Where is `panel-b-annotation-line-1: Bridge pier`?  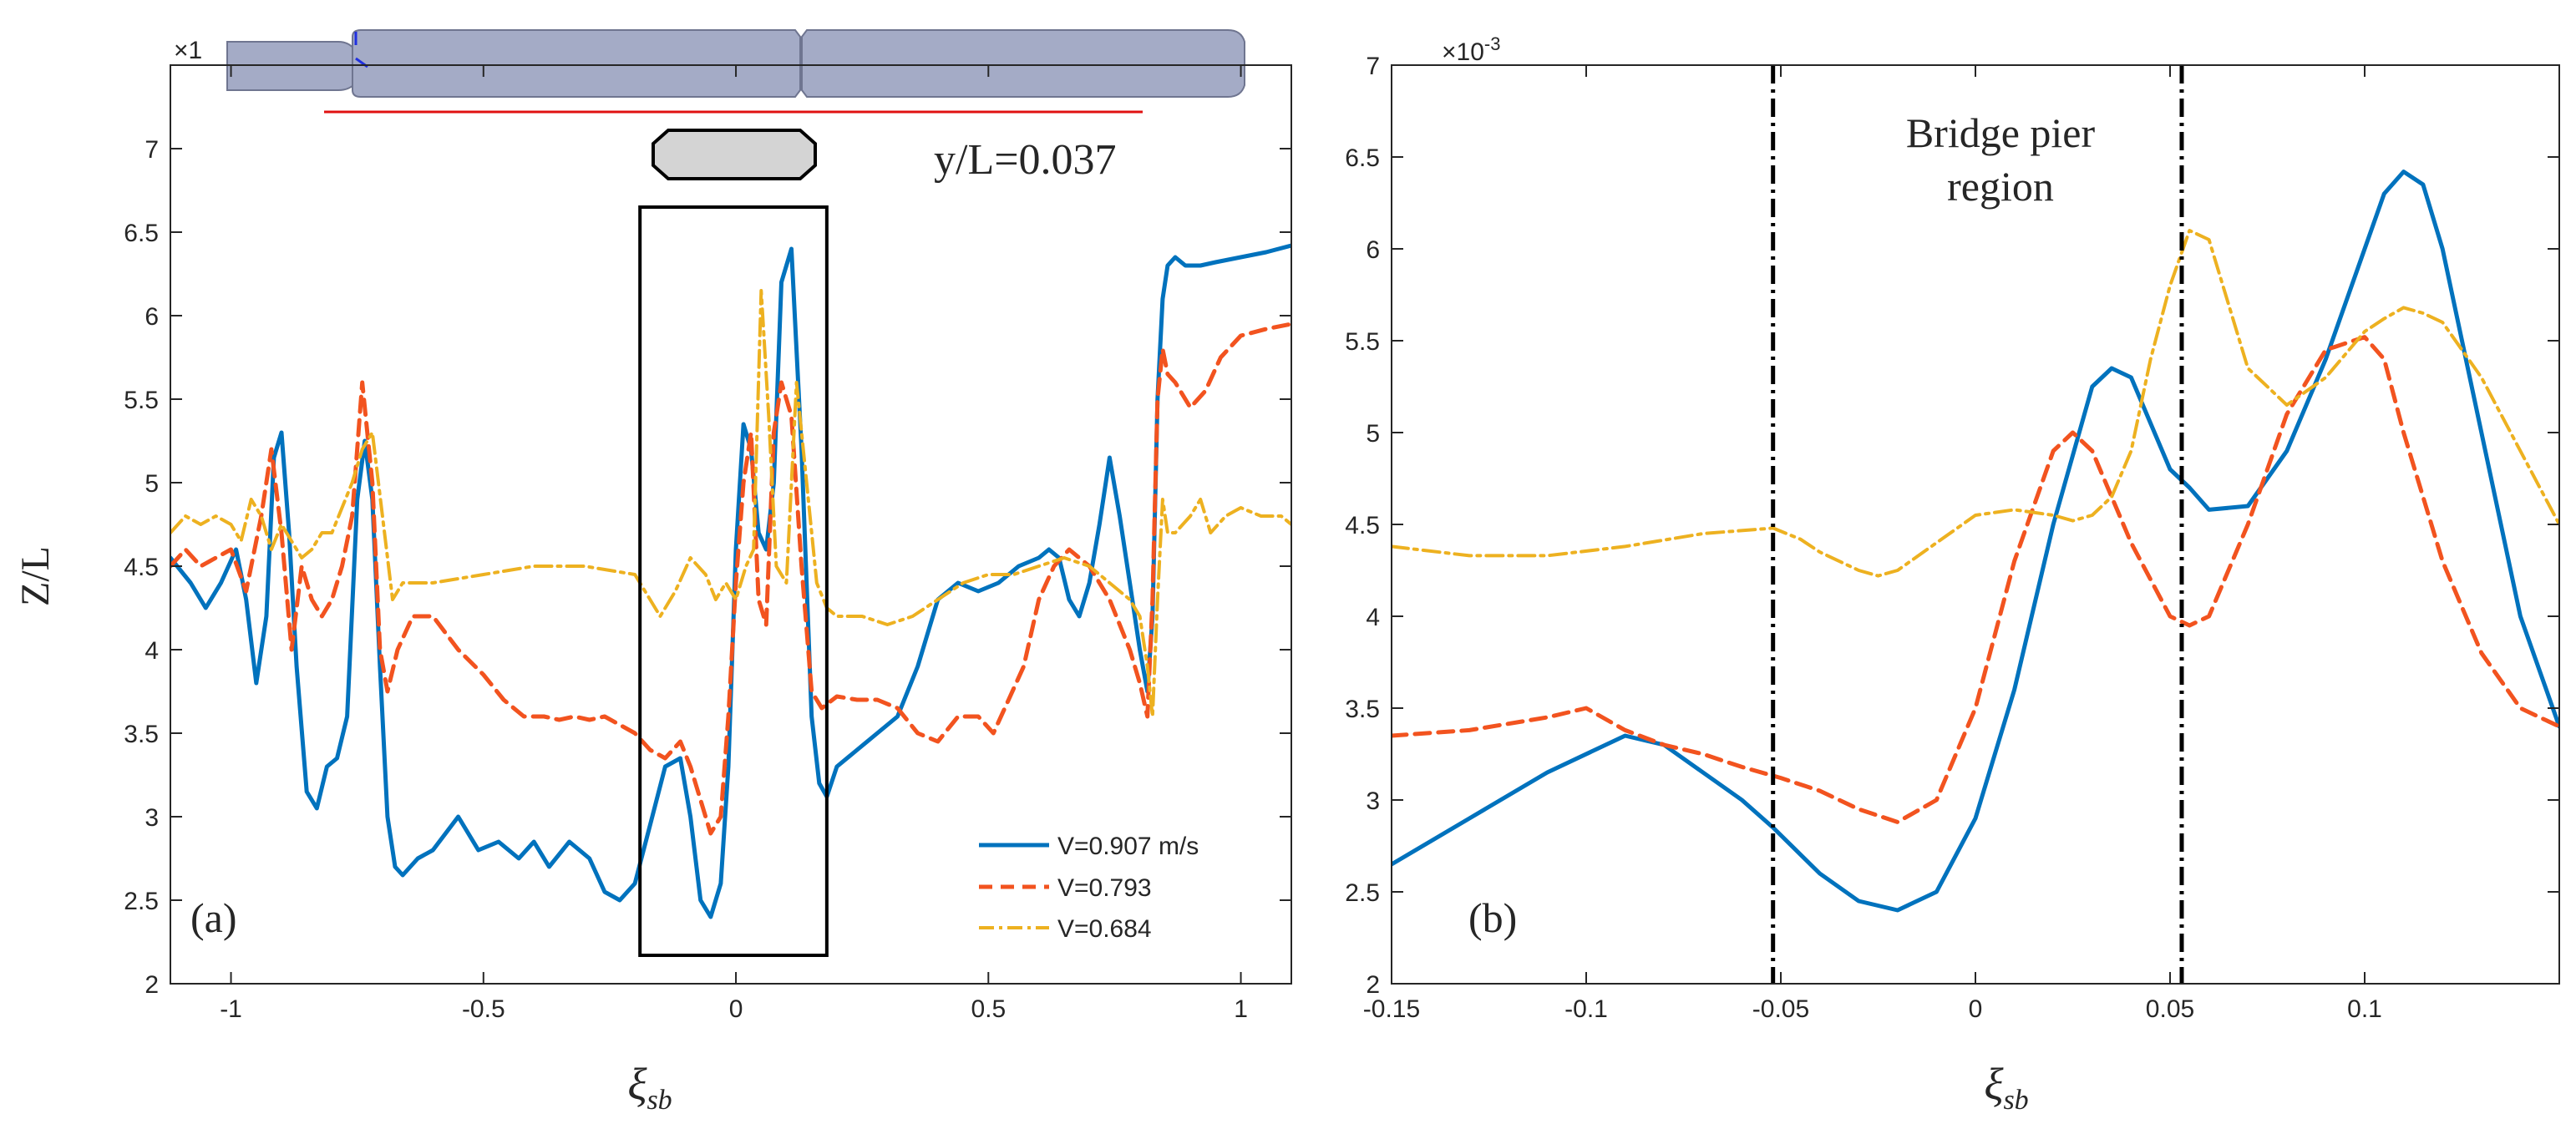 panel-b-annotation-line-1: Bridge pier is located at coordinates (2001, 132).